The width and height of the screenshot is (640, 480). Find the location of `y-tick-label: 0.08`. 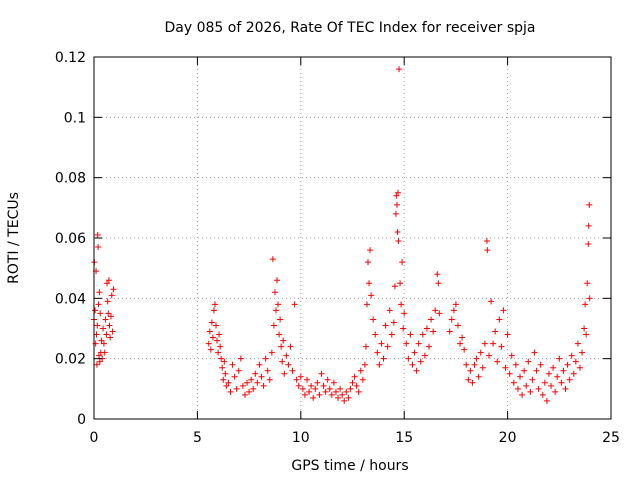

y-tick-label: 0.08 is located at coordinates (70, 179).